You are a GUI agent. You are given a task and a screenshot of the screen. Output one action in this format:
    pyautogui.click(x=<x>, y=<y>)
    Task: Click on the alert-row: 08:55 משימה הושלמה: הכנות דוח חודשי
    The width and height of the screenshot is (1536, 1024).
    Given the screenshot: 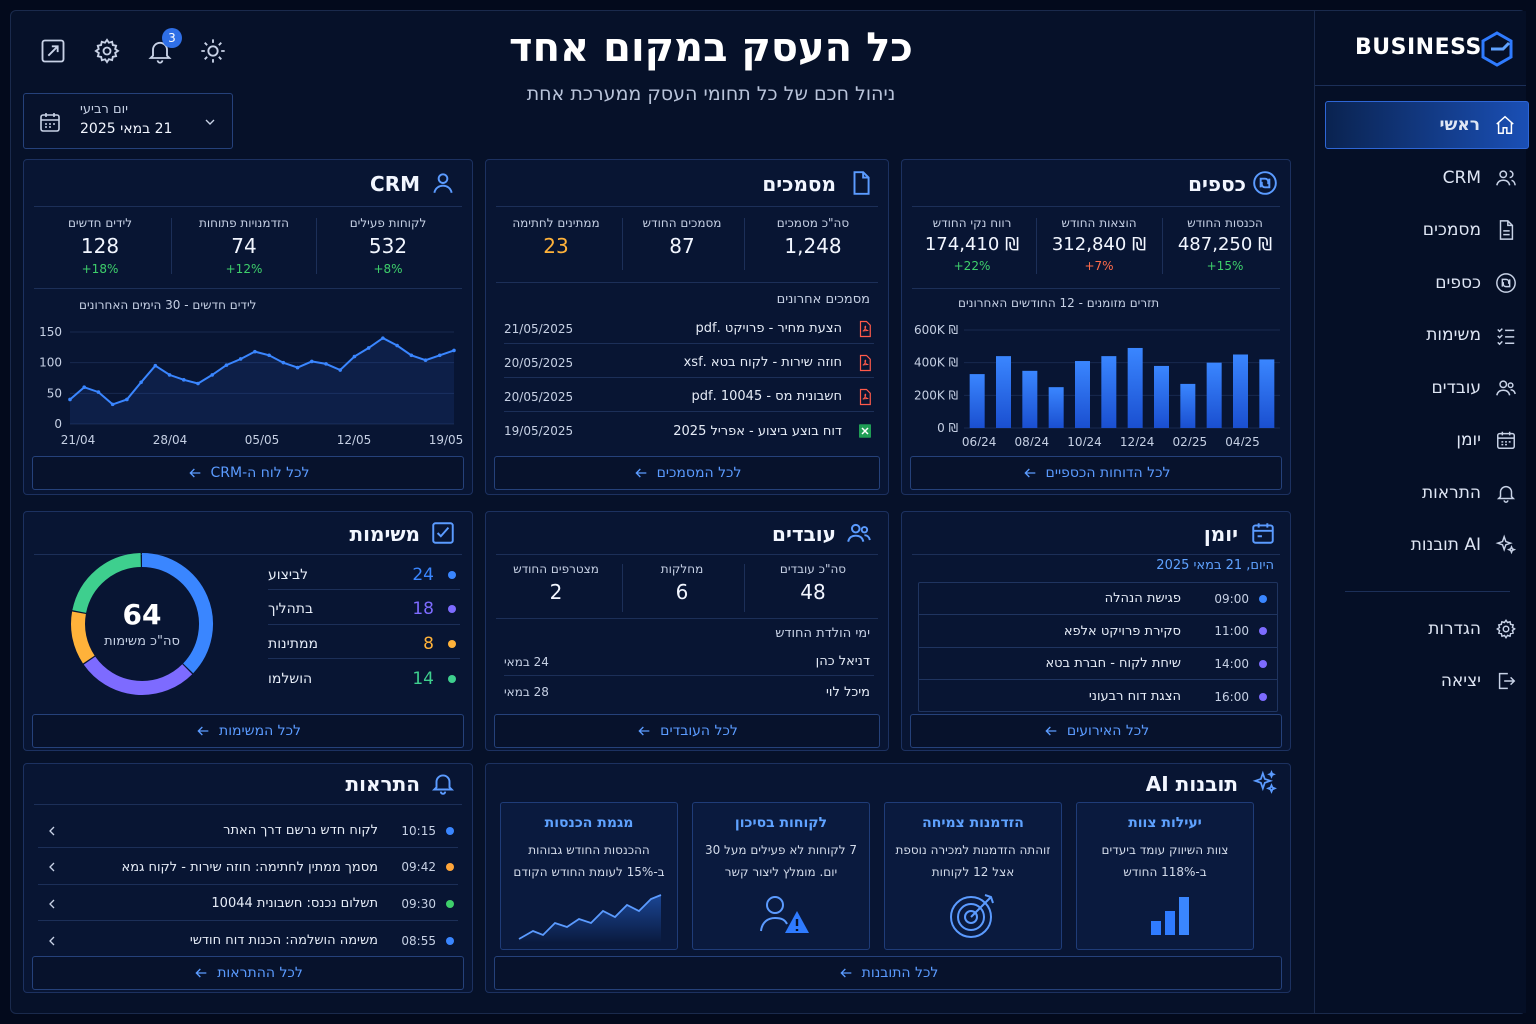 What is the action you would take?
    pyautogui.click(x=248, y=941)
    